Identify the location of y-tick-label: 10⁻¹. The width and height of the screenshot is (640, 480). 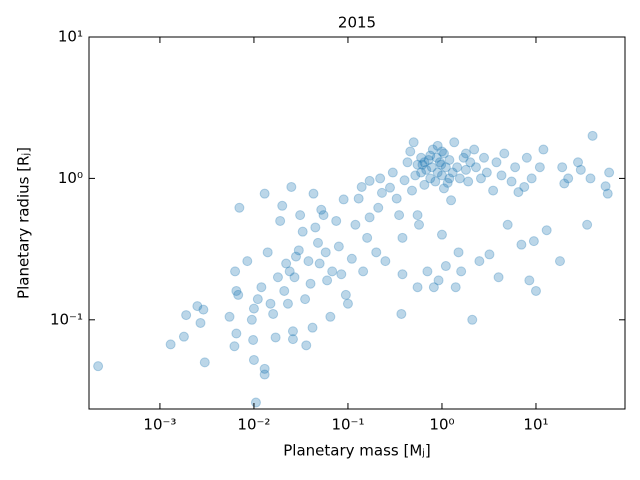
(66, 319).